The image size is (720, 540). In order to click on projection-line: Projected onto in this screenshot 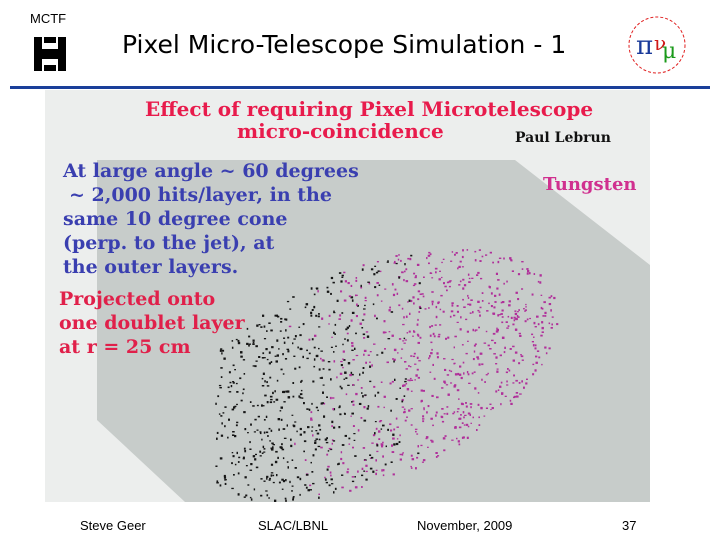, I will do `click(137, 299)`.